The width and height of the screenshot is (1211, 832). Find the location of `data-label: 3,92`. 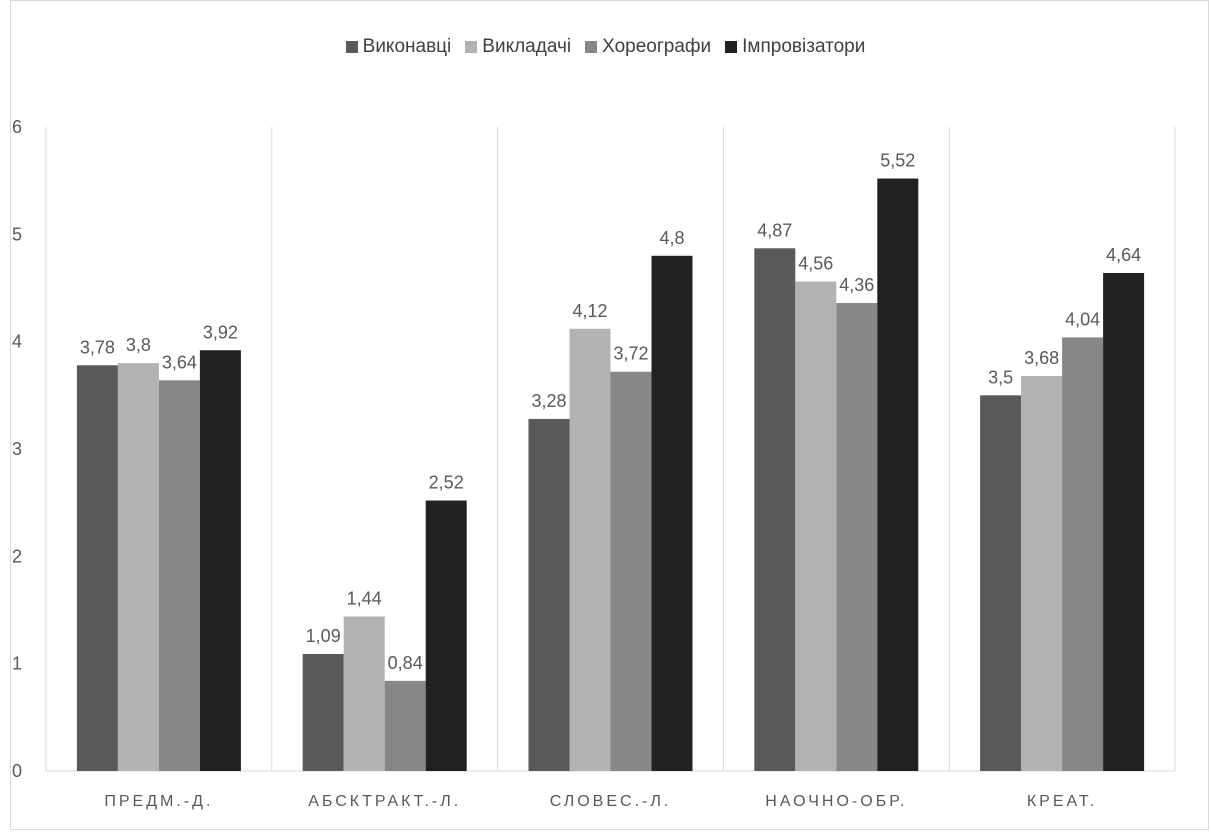

data-label: 3,92 is located at coordinates (220, 332).